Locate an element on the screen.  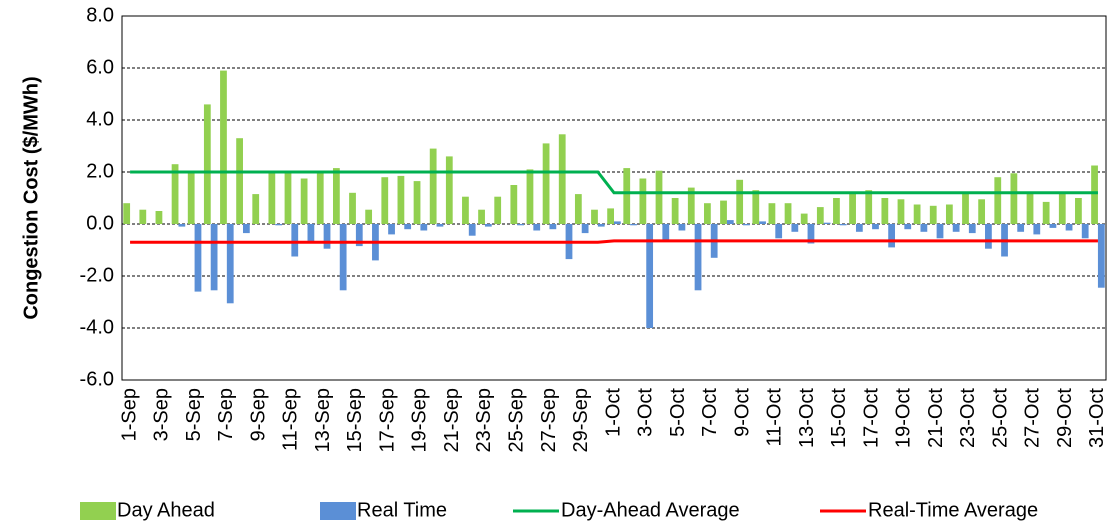
x-tick-label: 21-Sep is located at coordinates (452, 420).